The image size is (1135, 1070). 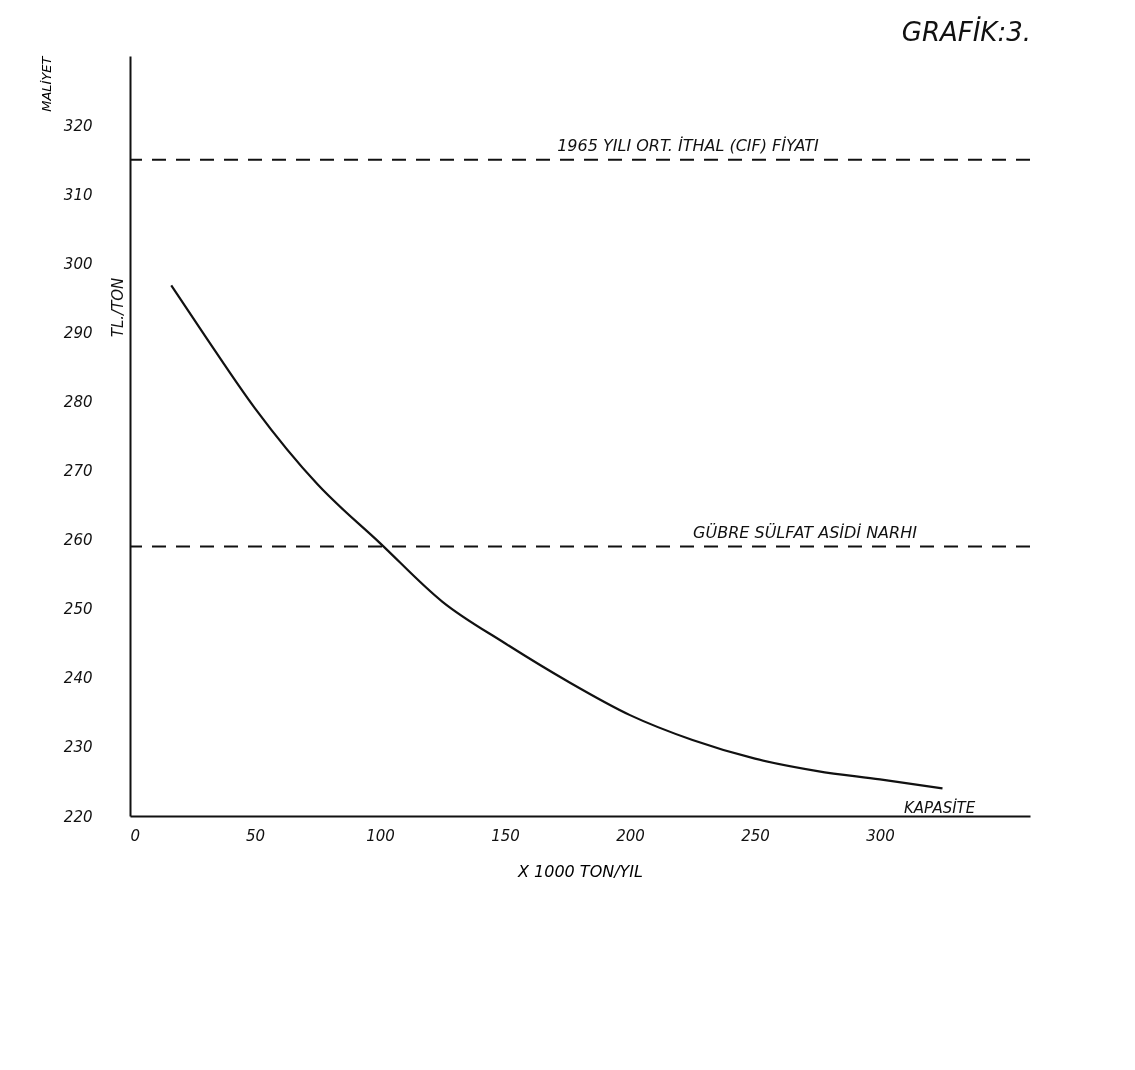 What do you see at coordinates (46, 83) in the screenshot?
I see `y-axis-title: MALİYET` at bounding box center [46, 83].